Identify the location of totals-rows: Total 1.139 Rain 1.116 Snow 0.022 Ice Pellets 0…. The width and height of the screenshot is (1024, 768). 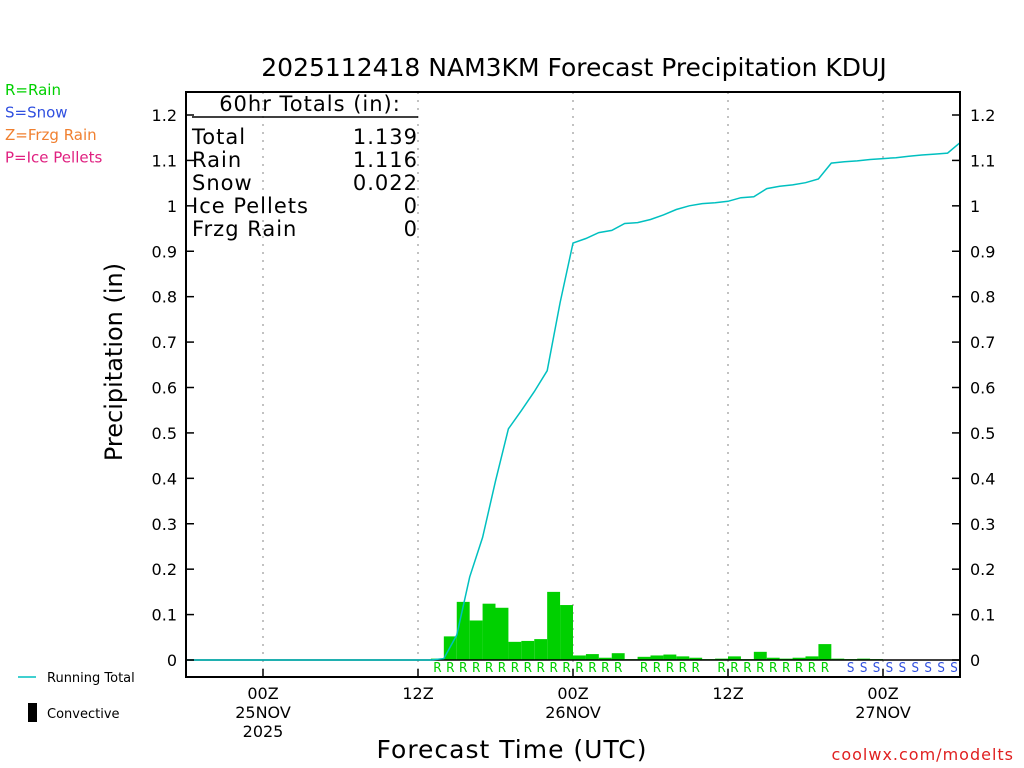
(304, 183).